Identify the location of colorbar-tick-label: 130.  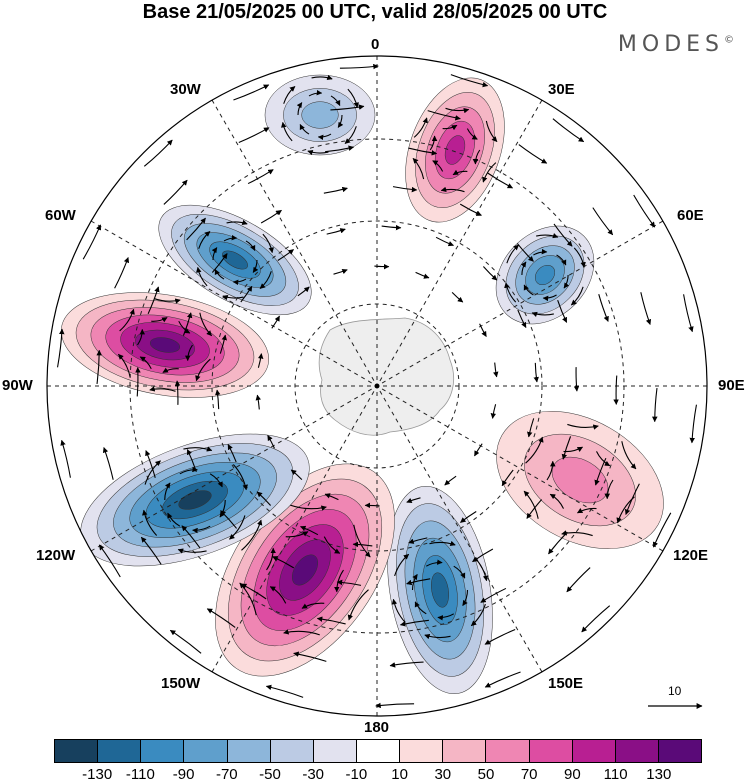
(659, 774).